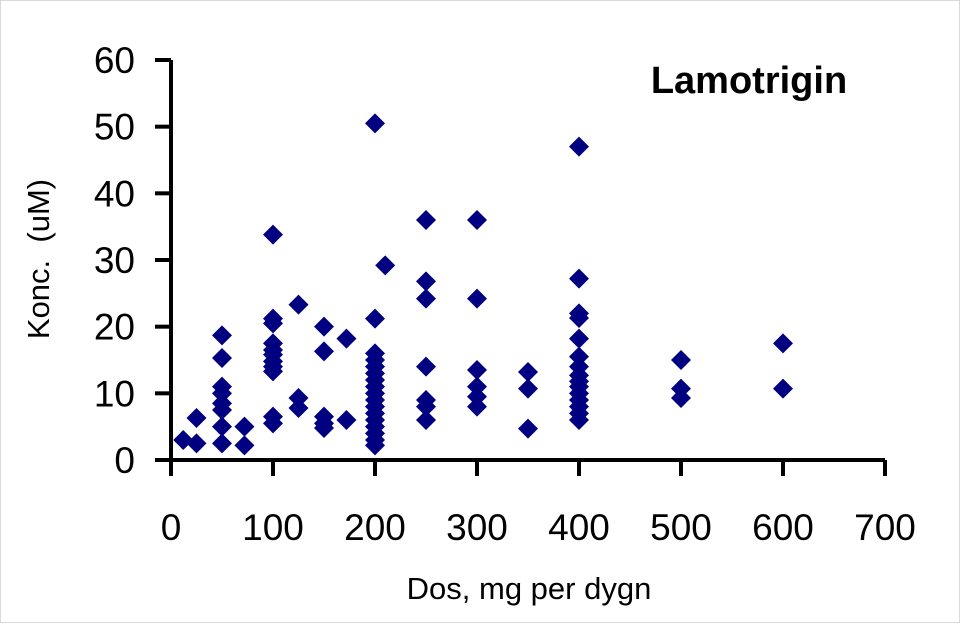 This screenshot has height=624, width=960. I want to click on y-axis-title: Konc. (uM), so click(38, 259).